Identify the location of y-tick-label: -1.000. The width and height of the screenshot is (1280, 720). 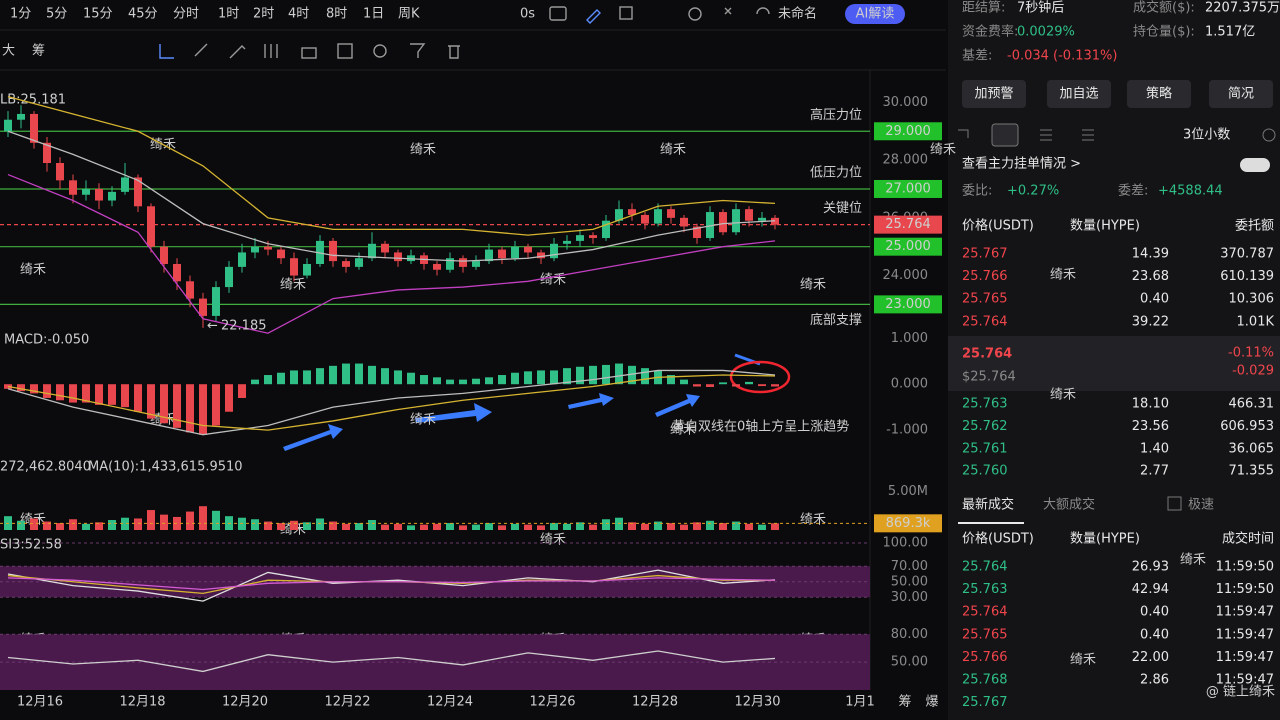
(907, 430).